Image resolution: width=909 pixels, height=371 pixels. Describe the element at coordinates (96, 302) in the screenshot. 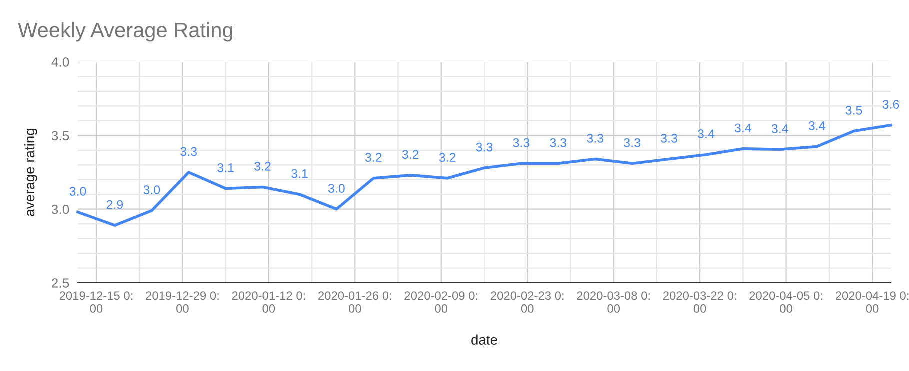

I see `x-tick-label: 2019-12-15 0: 00` at that location.